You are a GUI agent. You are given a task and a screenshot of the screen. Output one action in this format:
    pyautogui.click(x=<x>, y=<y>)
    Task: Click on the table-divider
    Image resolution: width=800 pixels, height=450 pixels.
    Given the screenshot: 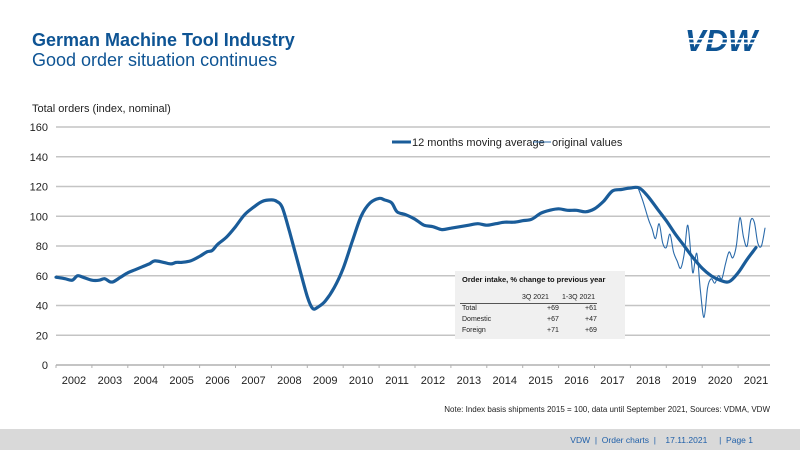 What is the action you would take?
    pyautogui.click(x=528, y=303)
    